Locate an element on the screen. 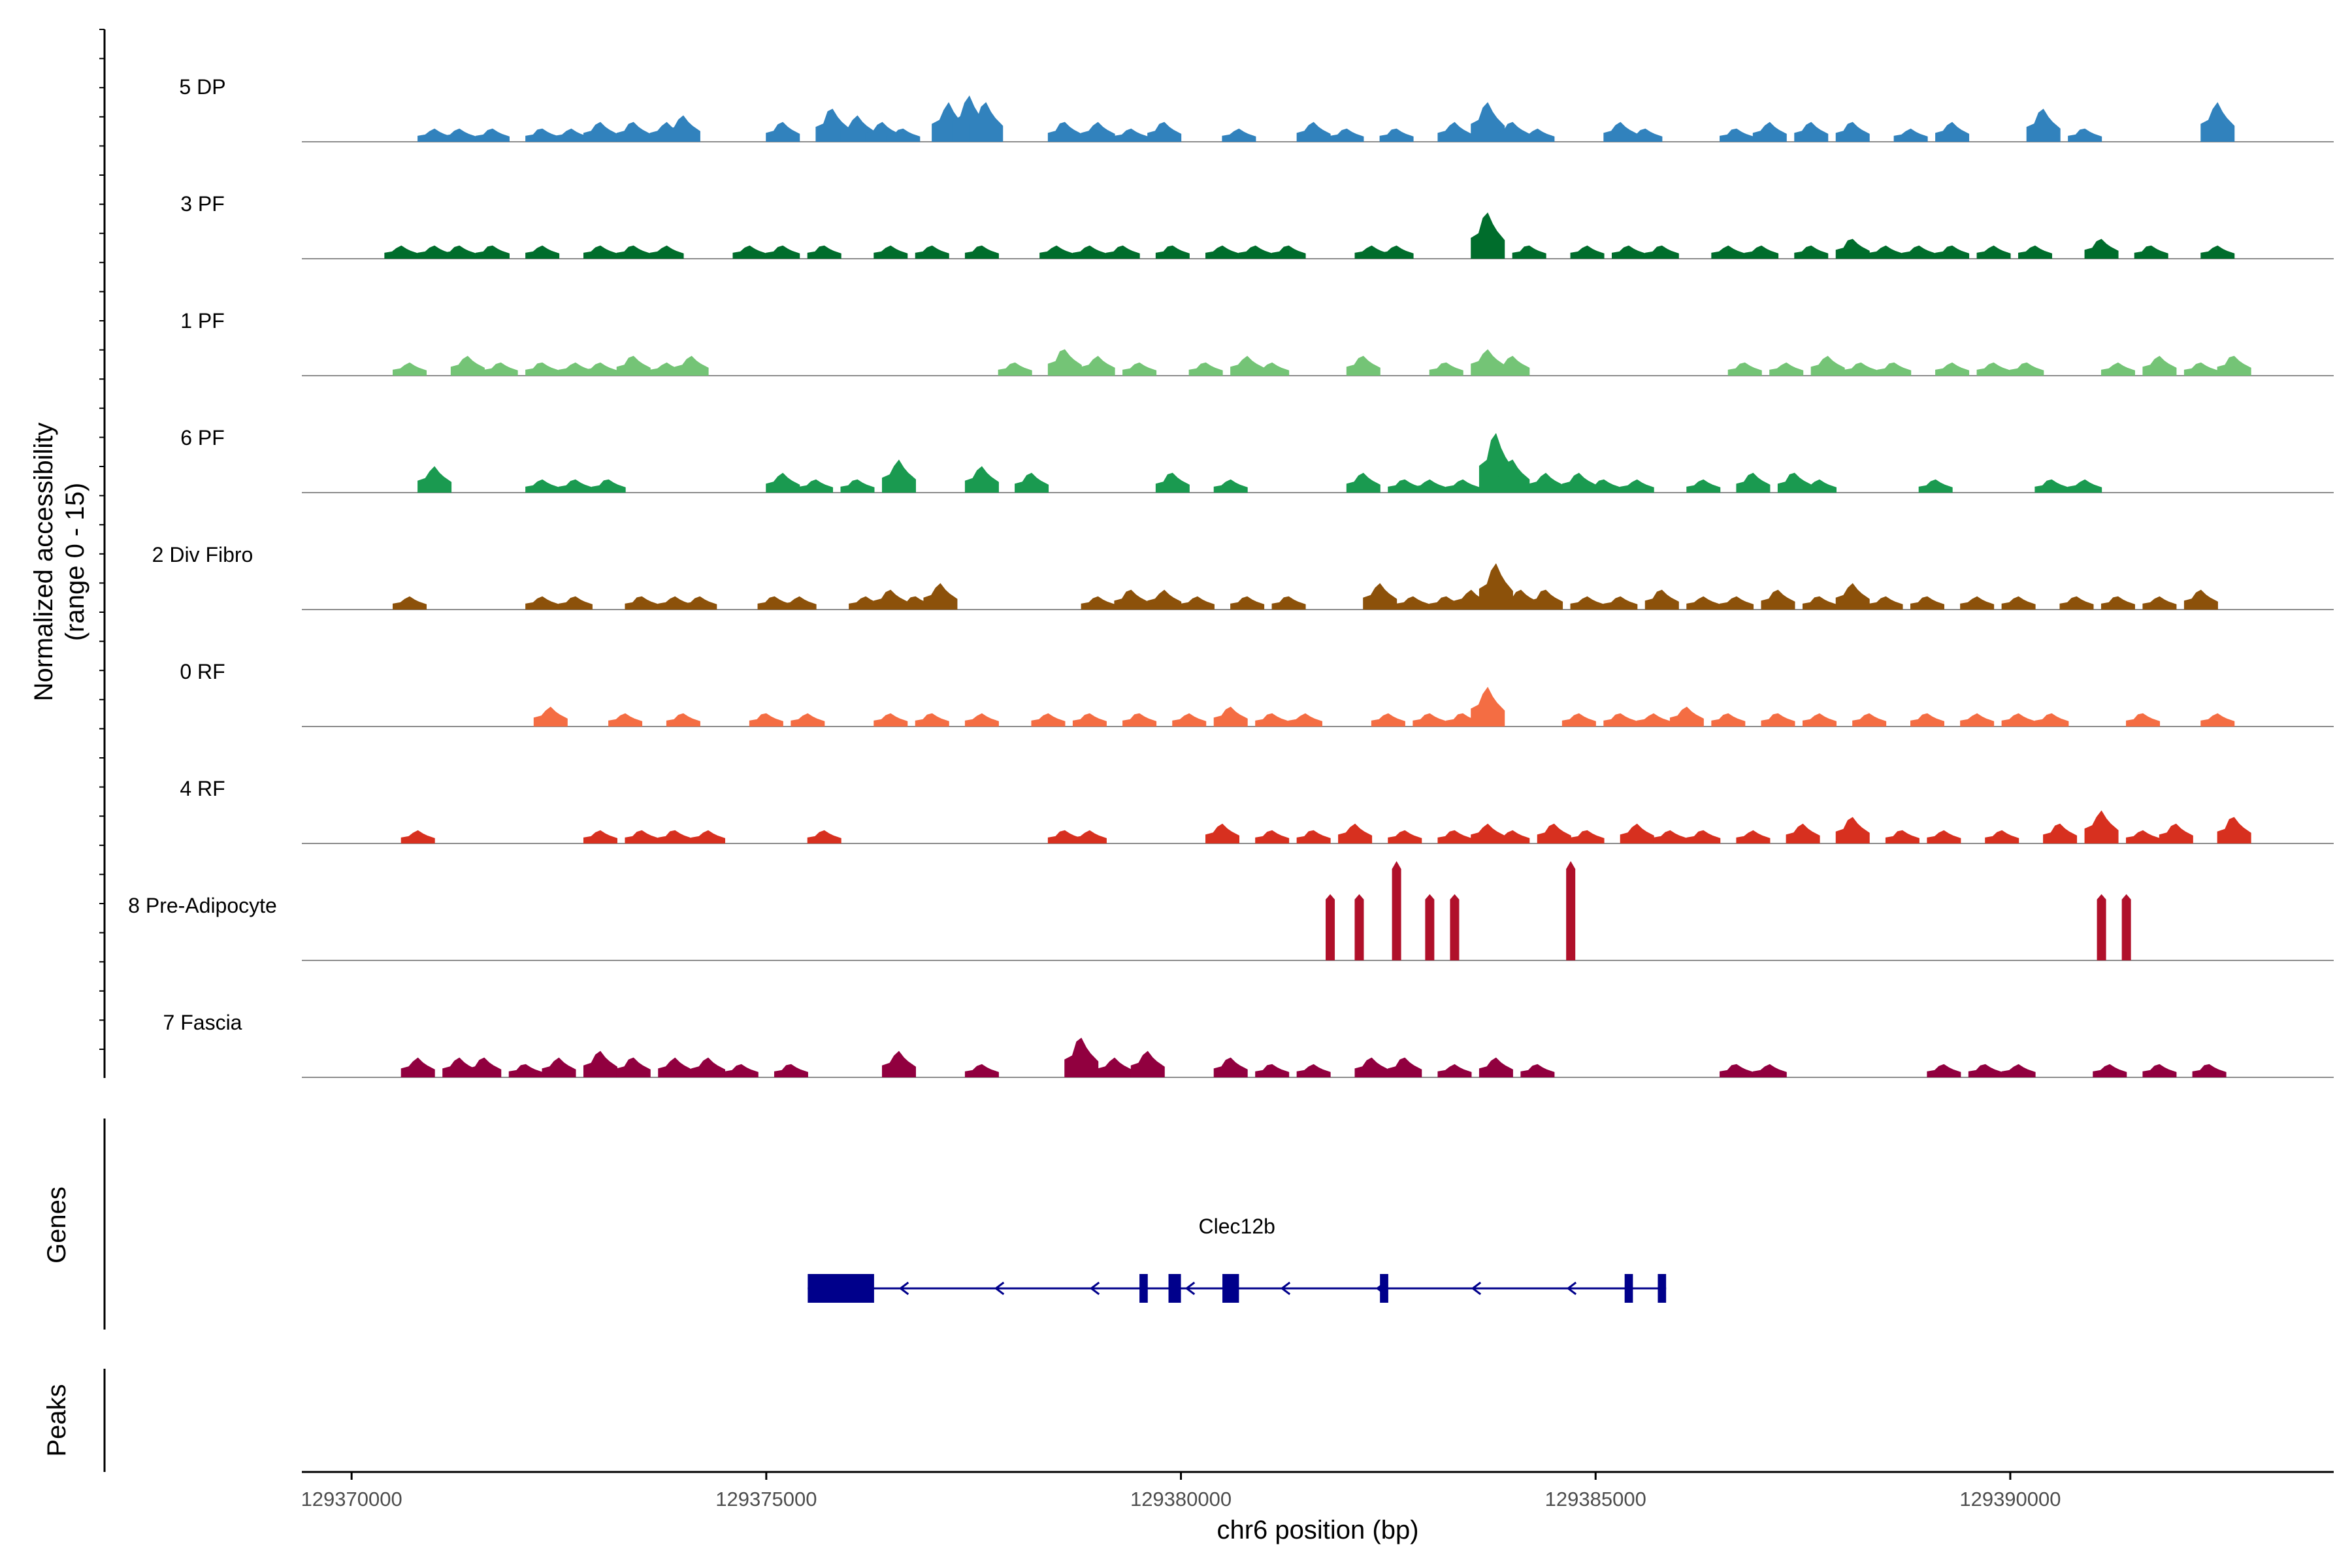 The image size is (2352, 1568). track-1-pf: 1 PF is located at coordinates (1257, 342).